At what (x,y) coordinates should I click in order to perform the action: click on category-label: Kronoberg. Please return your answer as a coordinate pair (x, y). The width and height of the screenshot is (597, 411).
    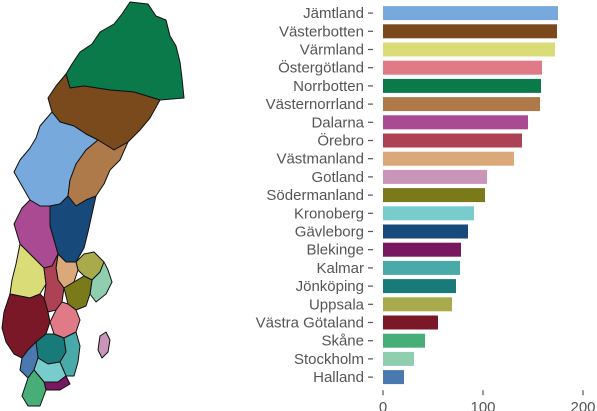
    Looking at the image, I should click on (329, 213).